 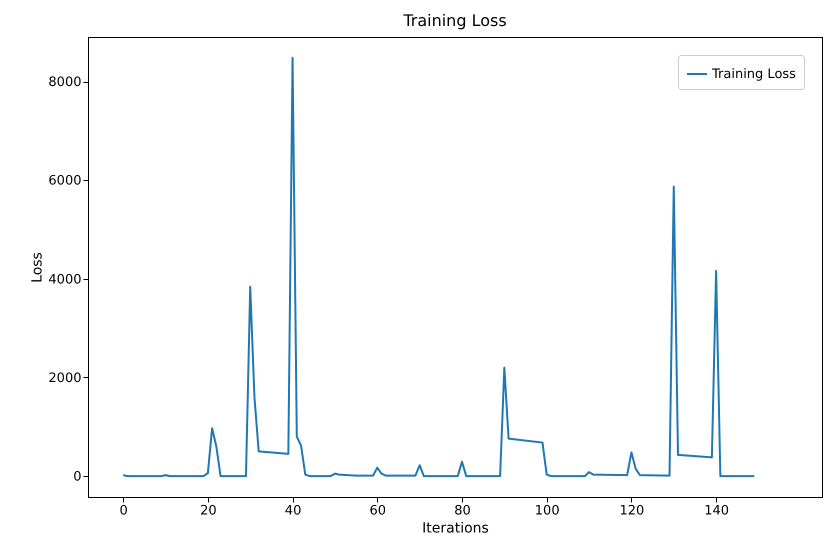 I want to click on x-tick-label: 100, so click(x=547, y=511).